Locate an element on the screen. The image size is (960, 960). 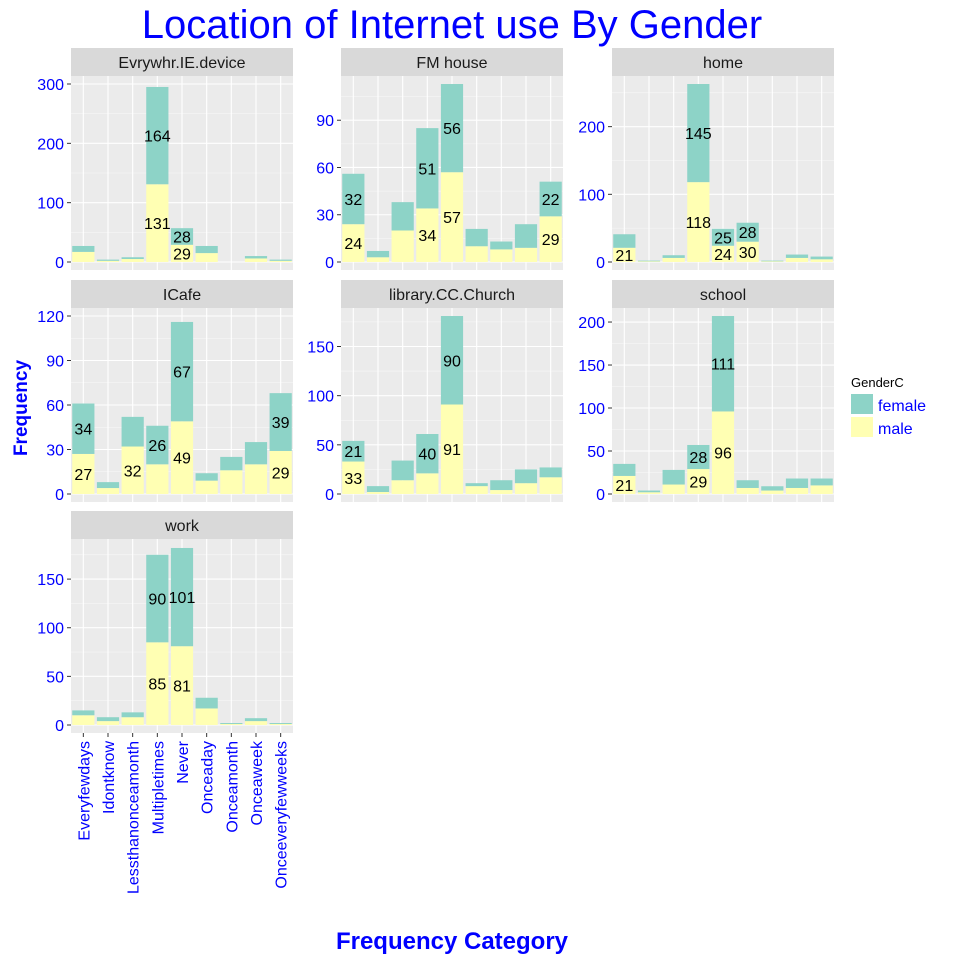
data-label-male: 96 is located at coordinates (723, 454).